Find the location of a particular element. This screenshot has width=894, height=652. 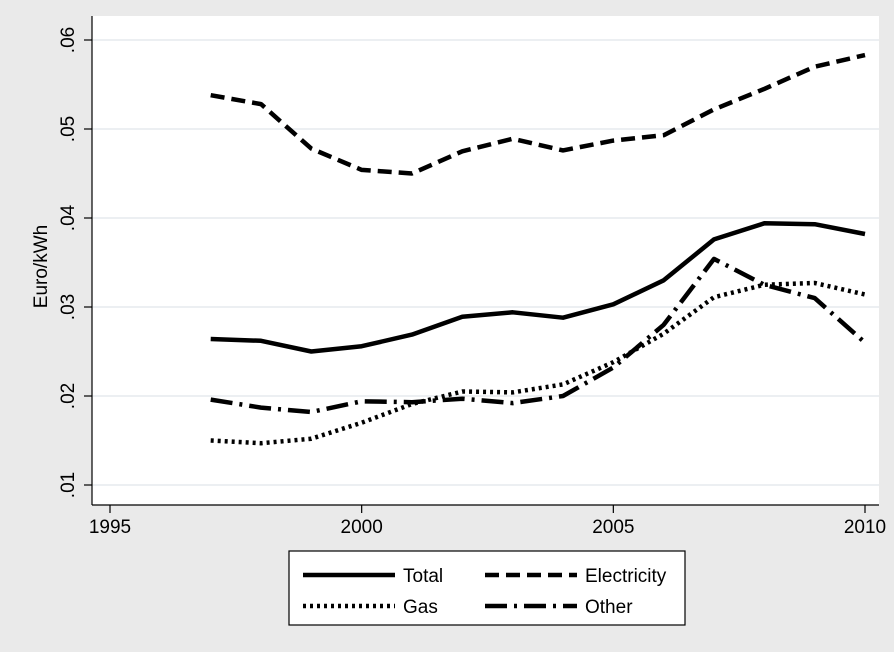

legend-label-other: Other is located at coordinates (609, 607).